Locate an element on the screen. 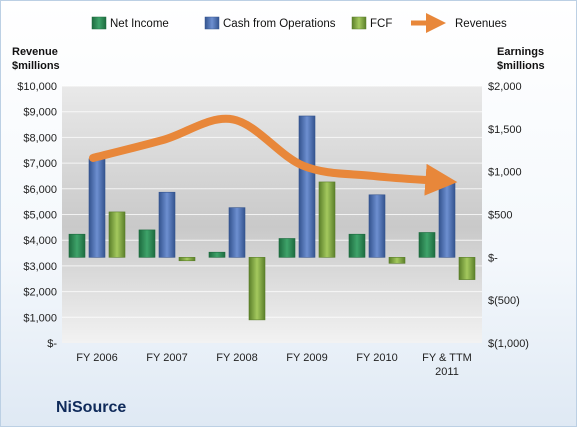  legend-swatch-net-income is located at coordinates (99, 23).